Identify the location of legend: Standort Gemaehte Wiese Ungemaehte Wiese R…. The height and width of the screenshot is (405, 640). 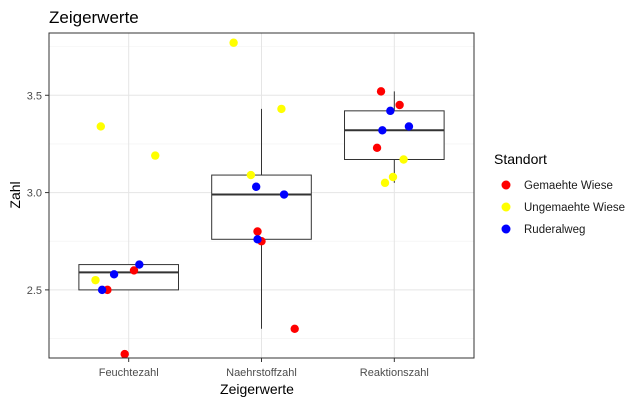
(559, 193).